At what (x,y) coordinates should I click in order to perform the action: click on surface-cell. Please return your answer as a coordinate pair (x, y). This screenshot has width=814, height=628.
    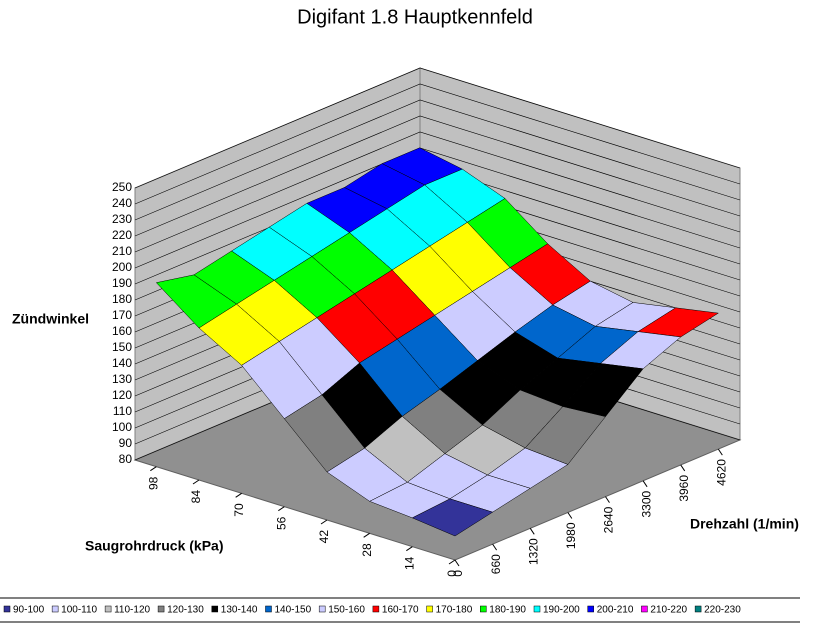
    Looking at the image, I should click on (452, 517).